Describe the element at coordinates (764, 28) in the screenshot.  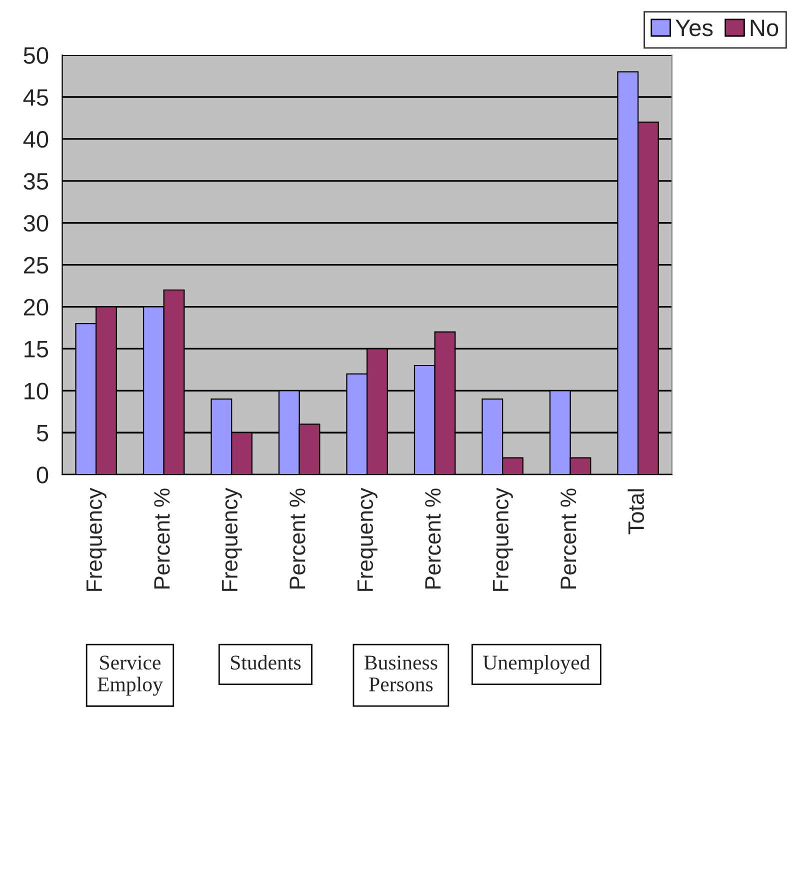
I see `legend-label: No` at that location.